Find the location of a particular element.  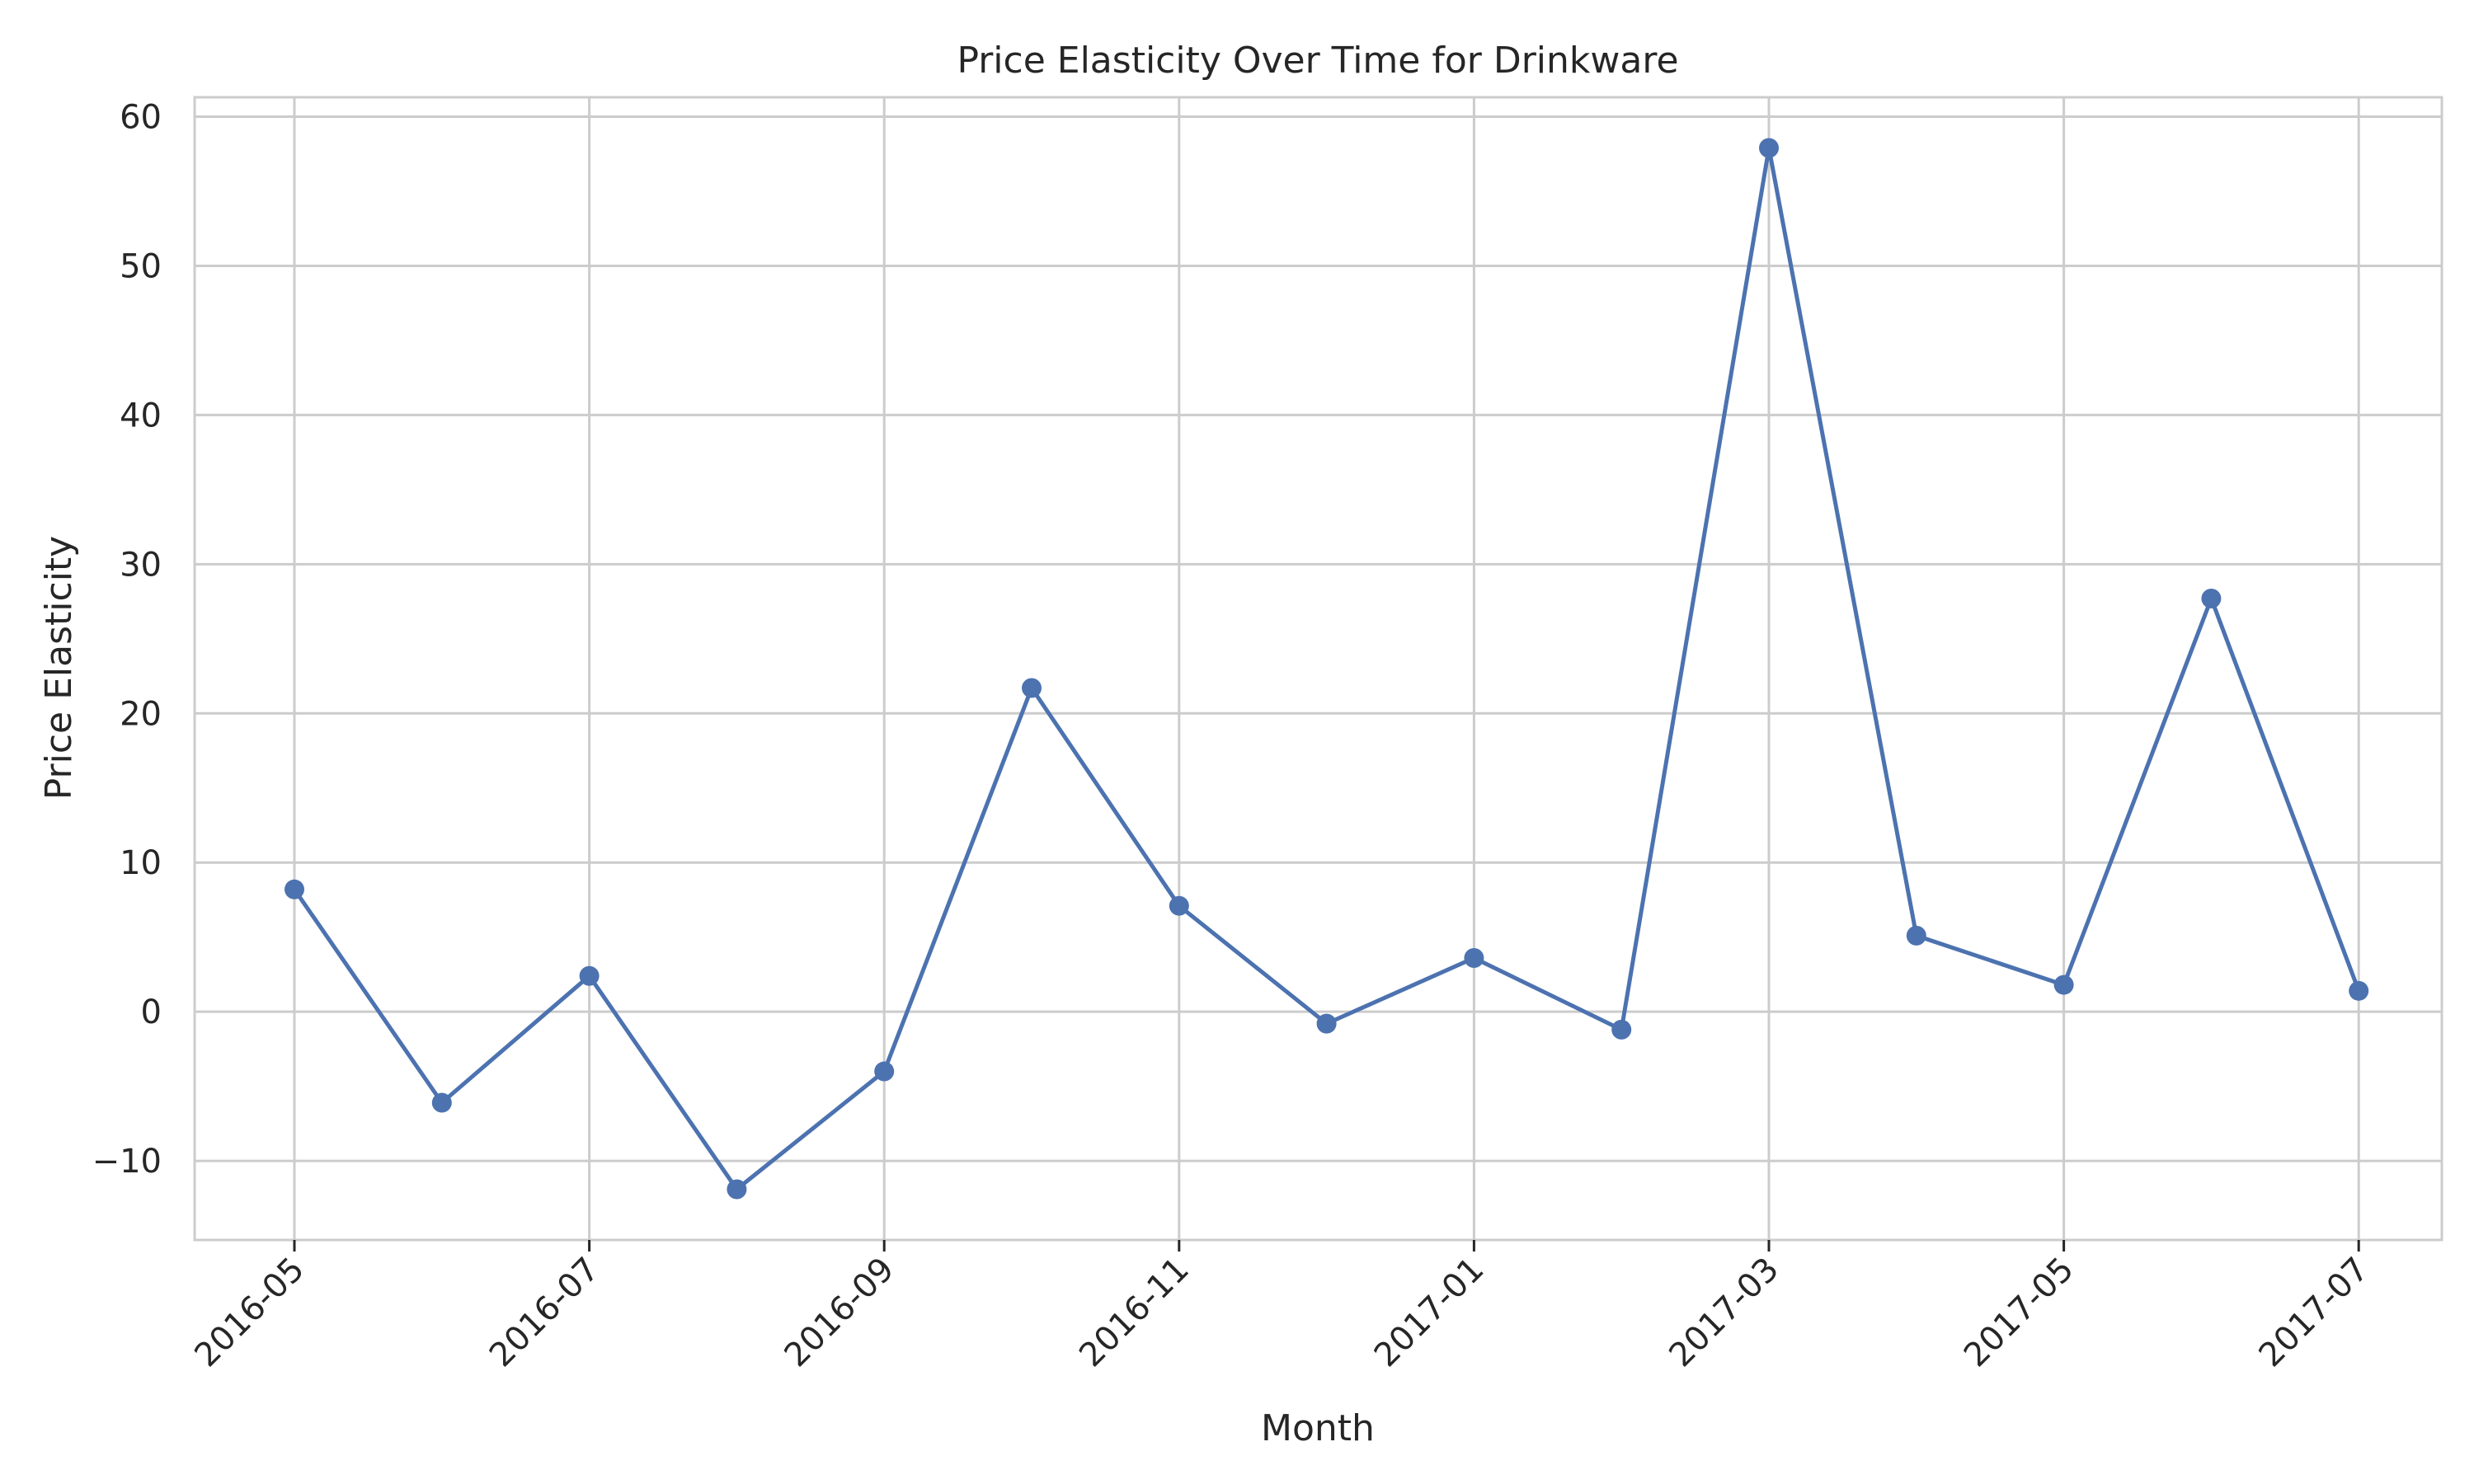

y-tick-label: 30 is located at coordinates (141, 565).